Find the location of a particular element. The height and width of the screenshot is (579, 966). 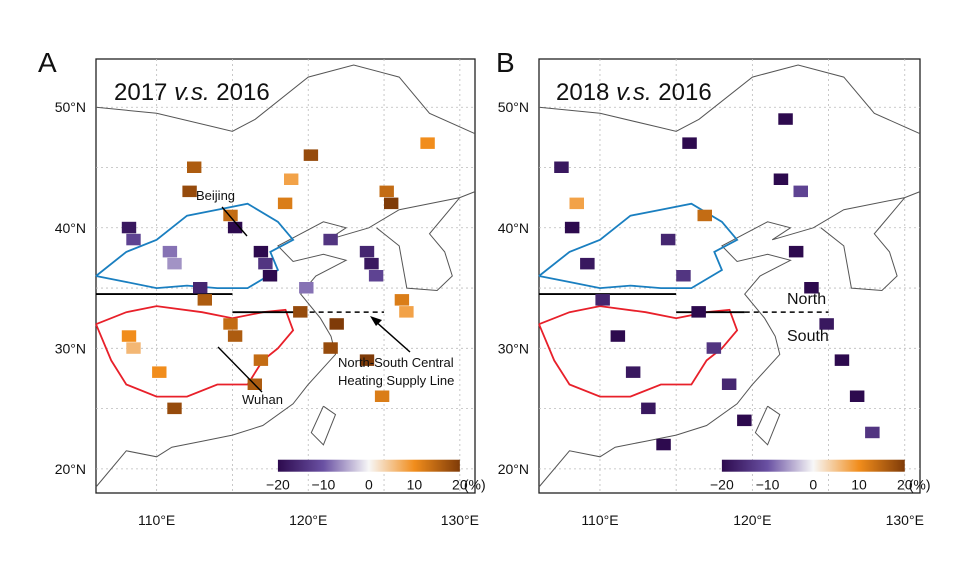

y-tick-label: 40°N is located at coordinates (70, 228).